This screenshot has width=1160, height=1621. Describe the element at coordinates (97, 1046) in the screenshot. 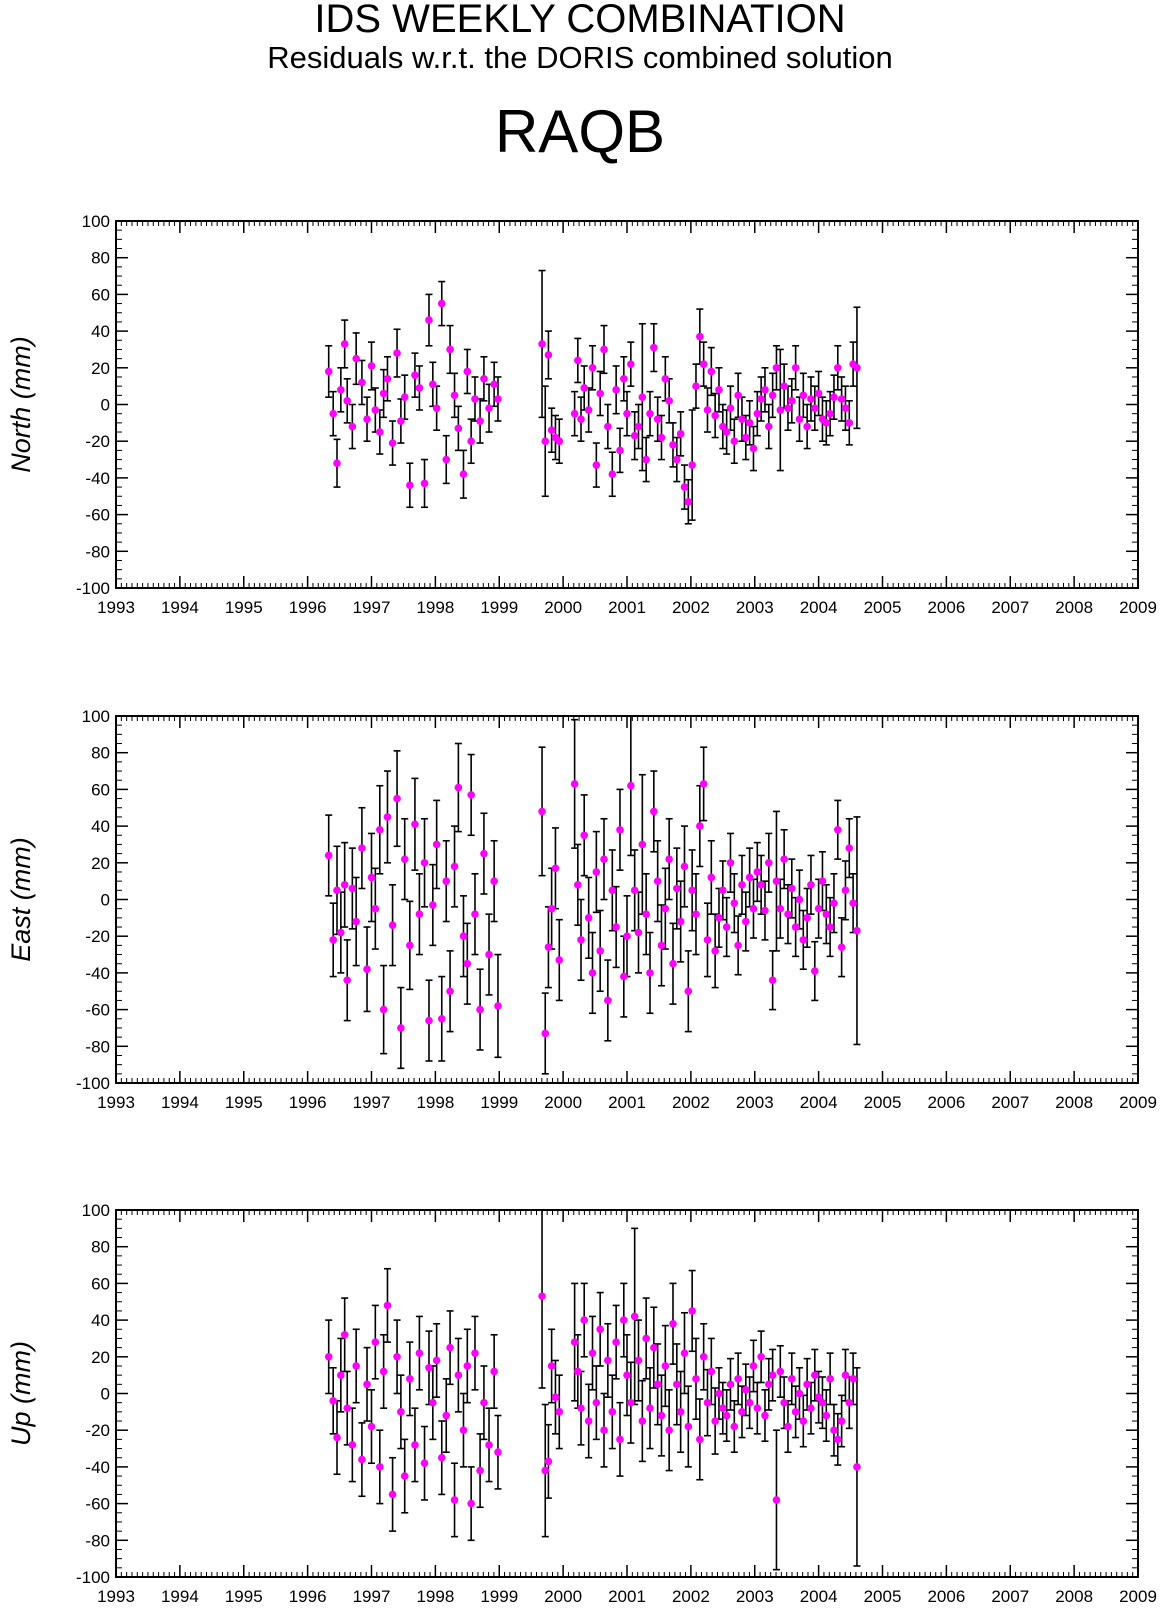

I see `y-tick-label: -80` at that location.